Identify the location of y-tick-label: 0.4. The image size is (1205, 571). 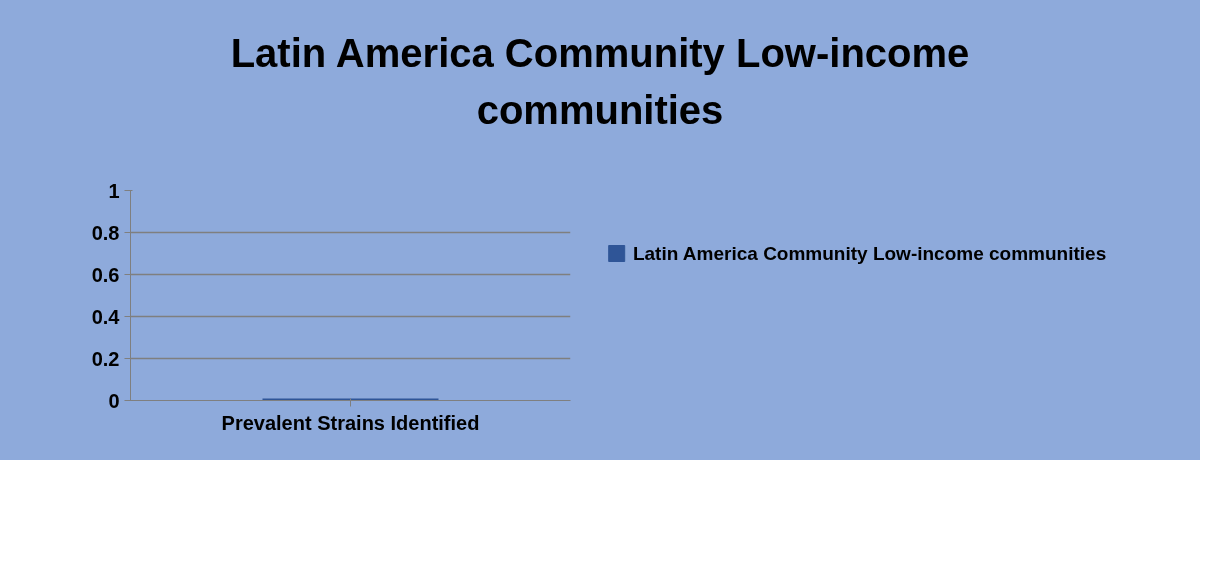
(106, 316).